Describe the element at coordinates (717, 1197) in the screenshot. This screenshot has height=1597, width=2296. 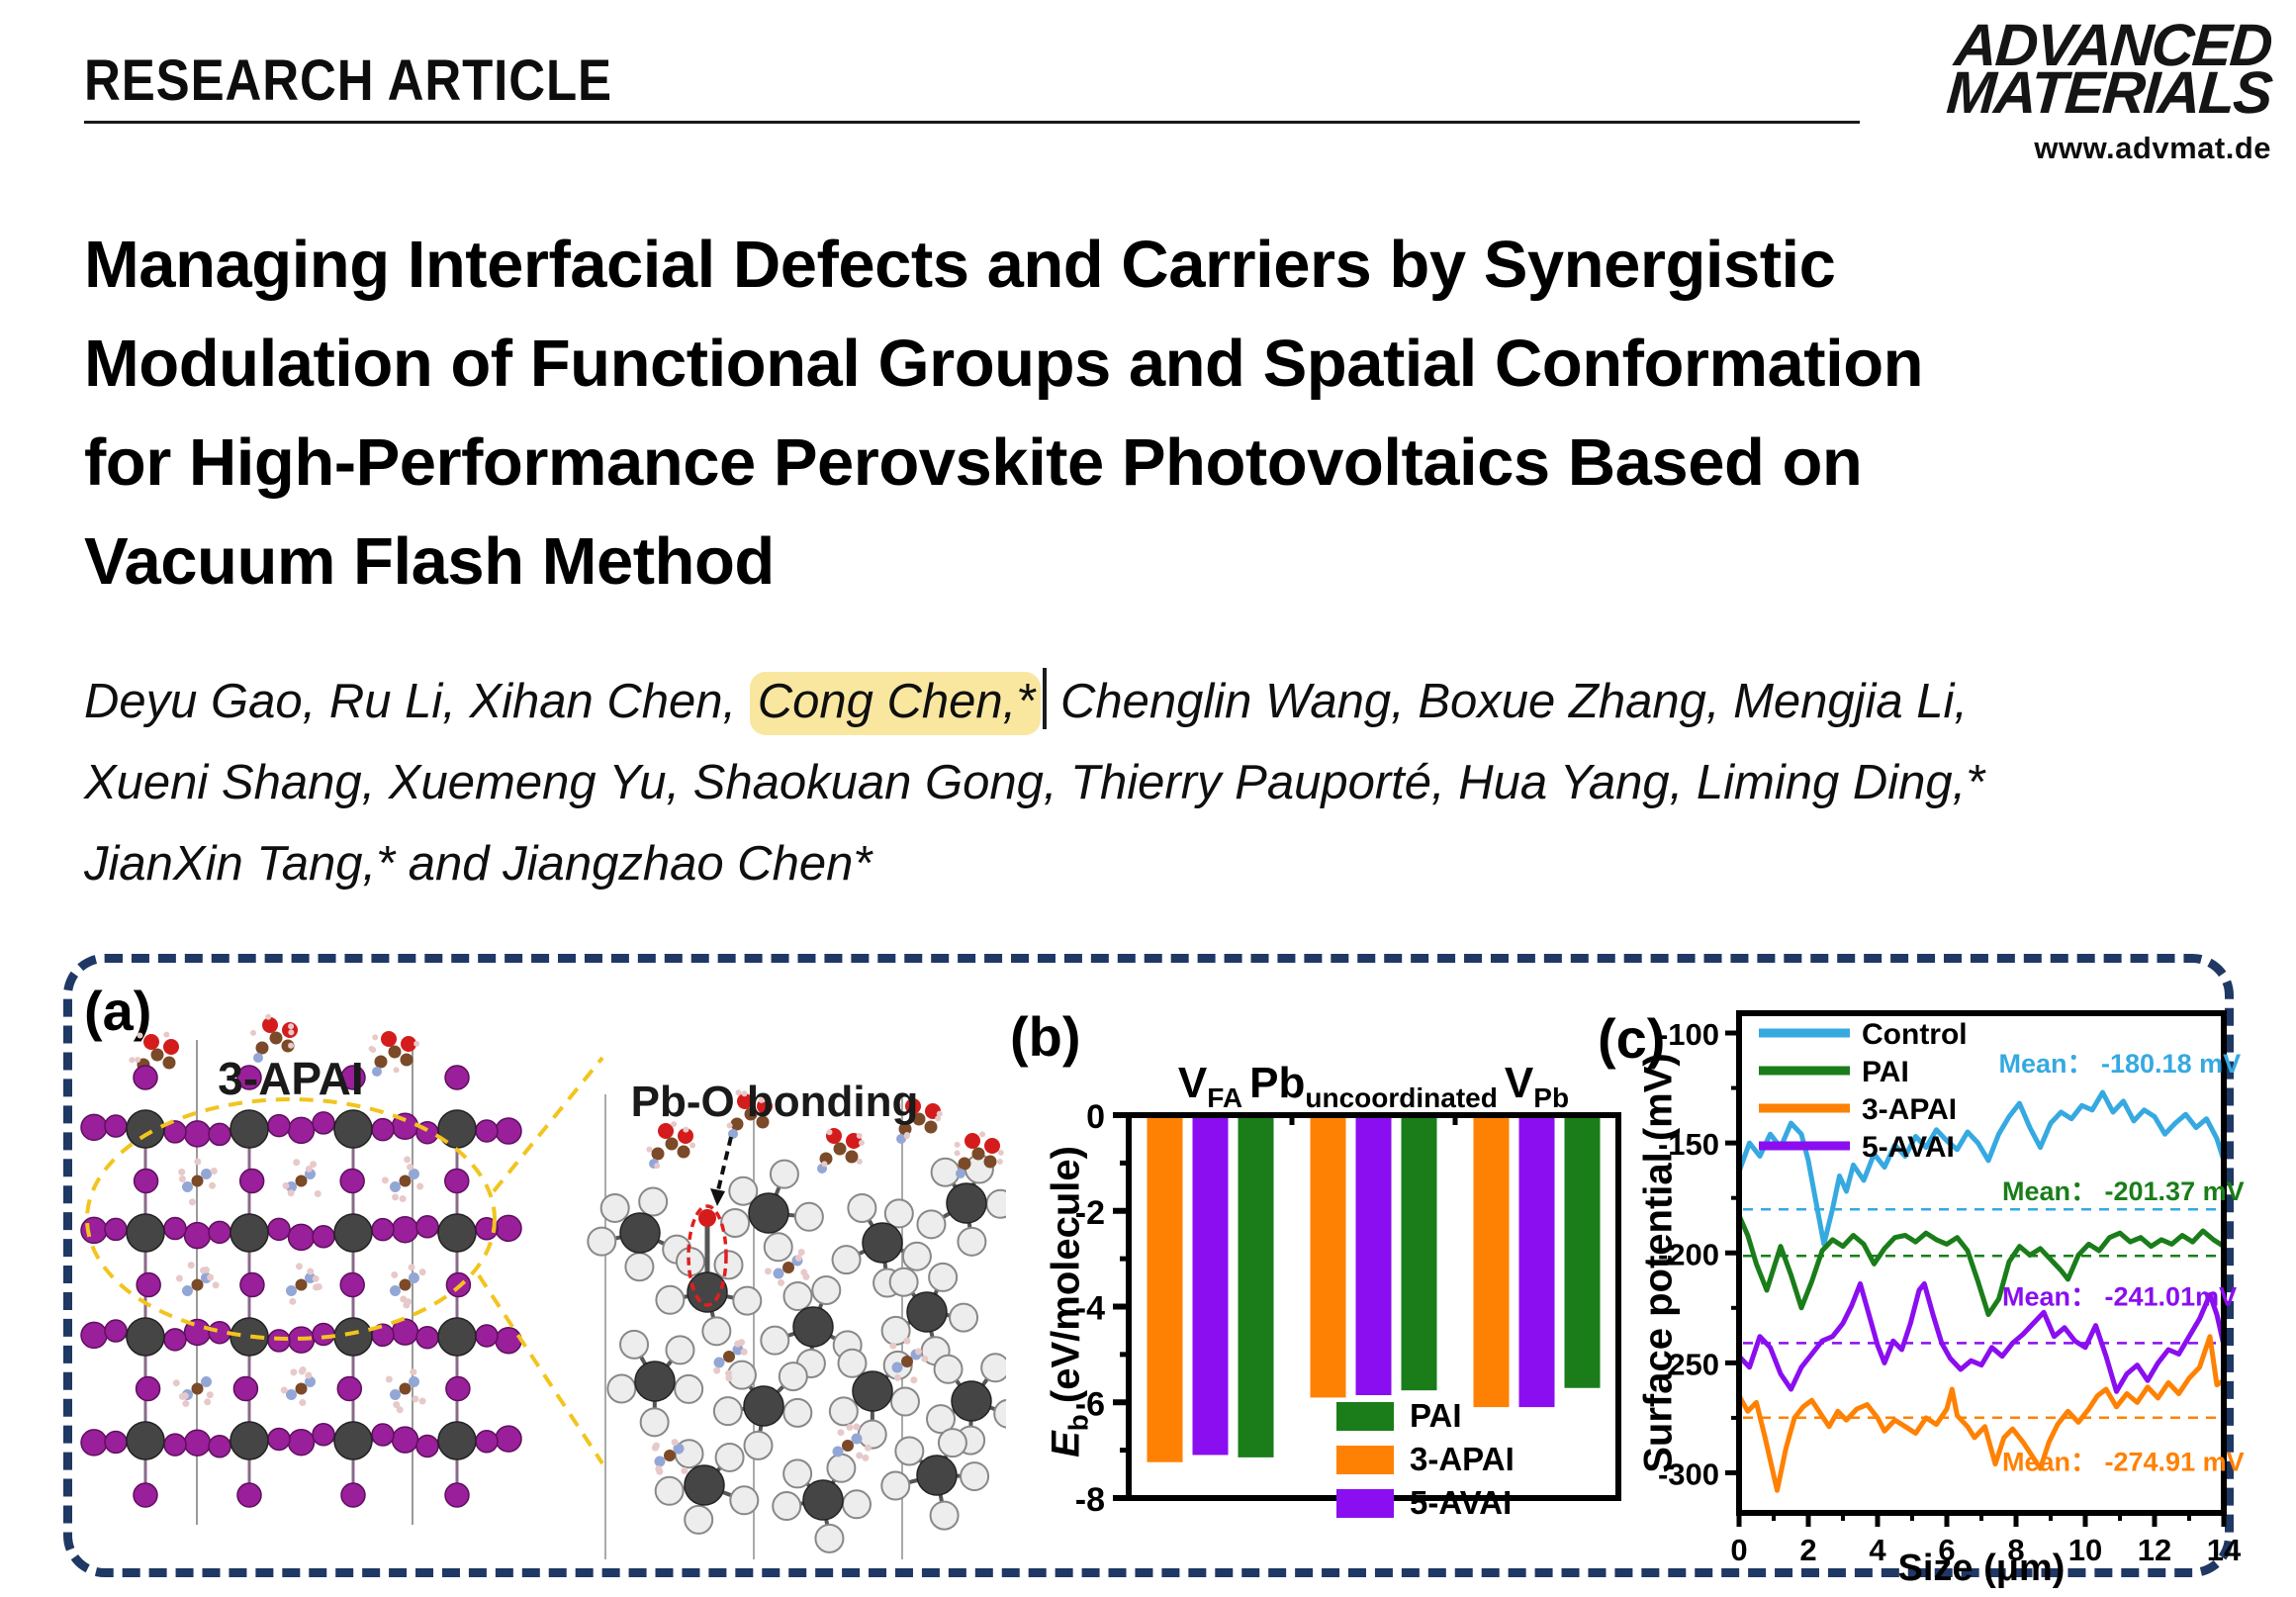
I see `pb-o-arrowhead` at that location.